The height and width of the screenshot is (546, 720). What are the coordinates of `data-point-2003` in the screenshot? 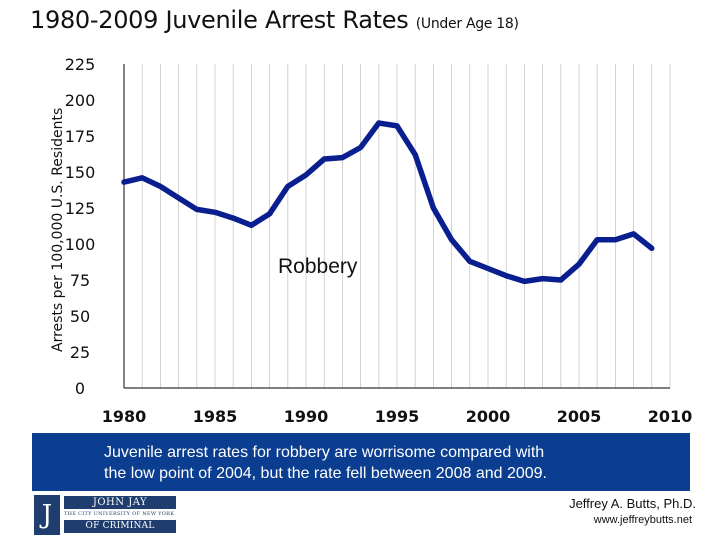 It's located at (542, 278).